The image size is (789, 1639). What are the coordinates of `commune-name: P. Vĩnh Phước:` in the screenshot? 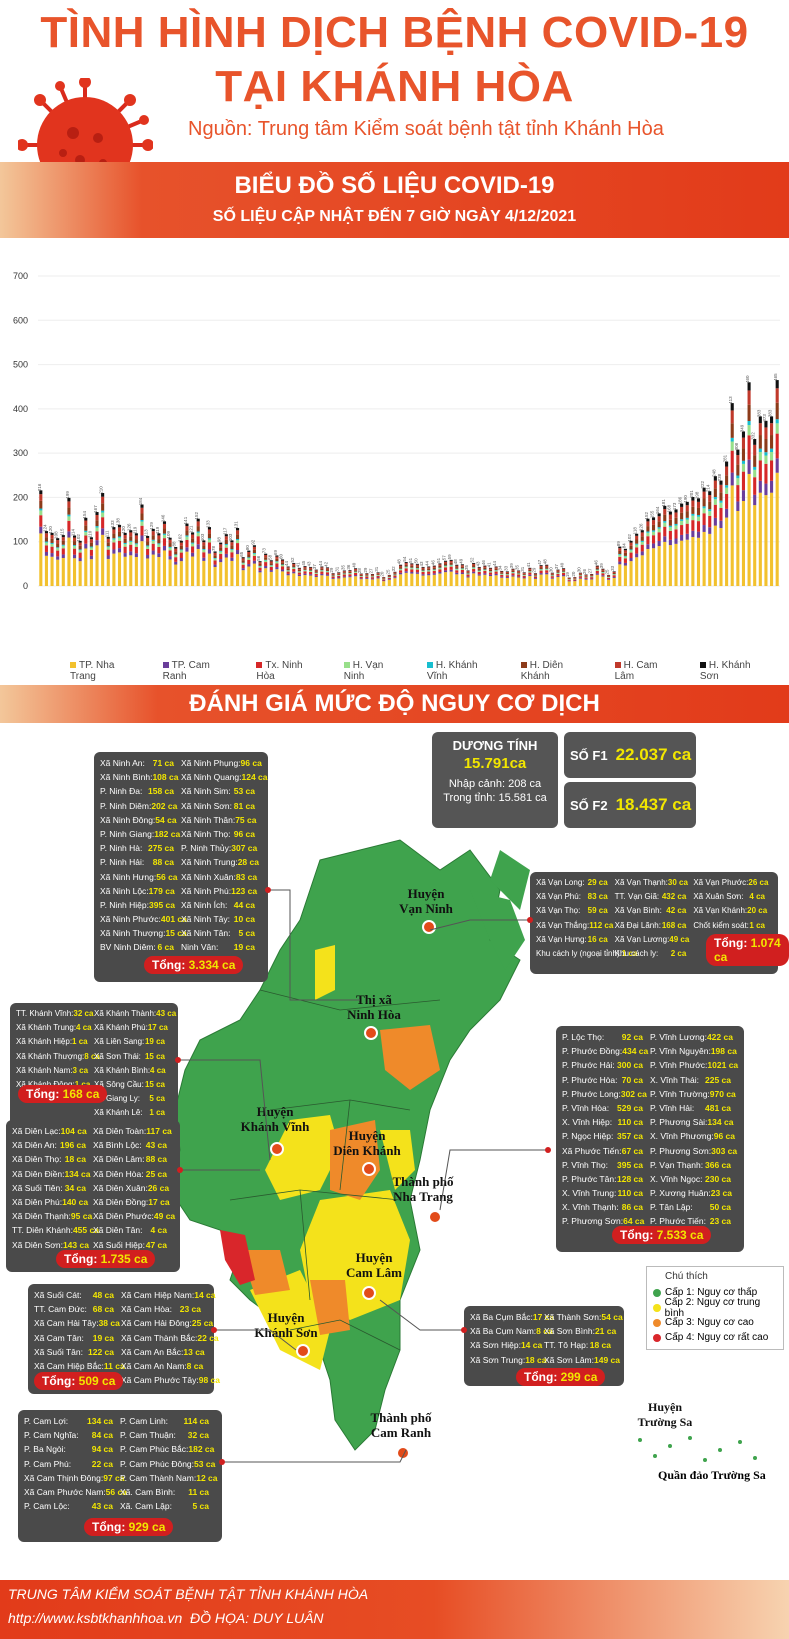 It's located at (679, 1065).